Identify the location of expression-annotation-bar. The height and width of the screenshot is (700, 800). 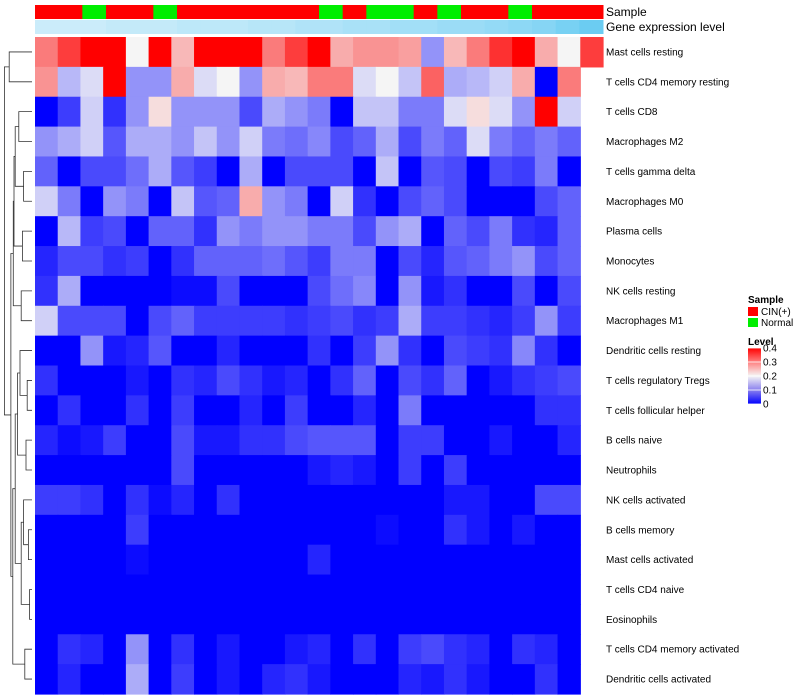
(319, 27).